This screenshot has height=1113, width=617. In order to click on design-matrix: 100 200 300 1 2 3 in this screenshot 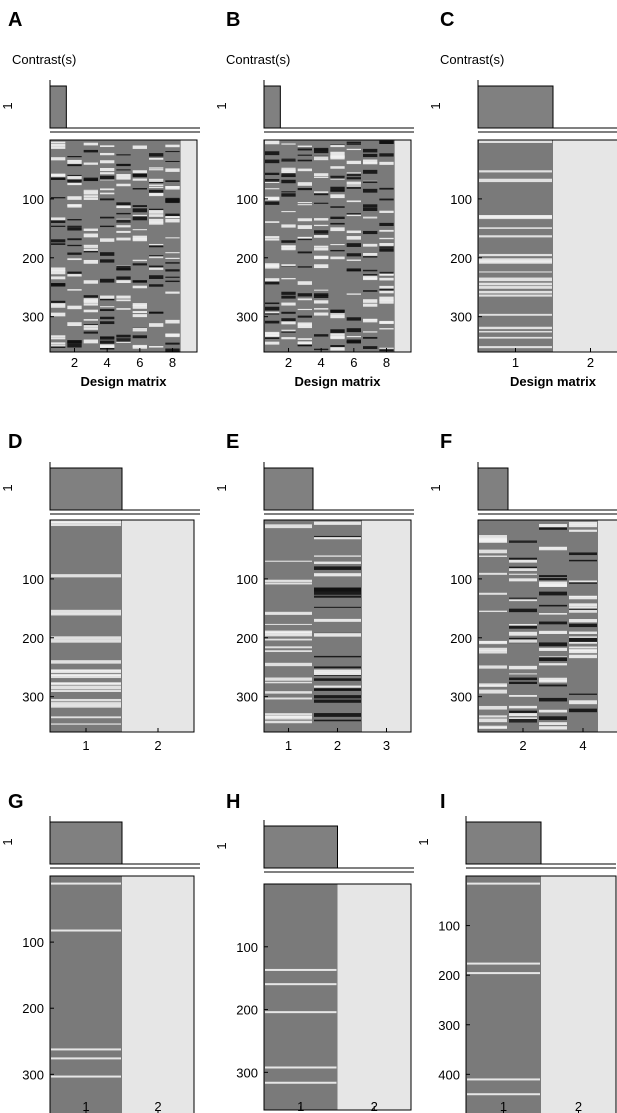, I will do `click(324, 636)`.